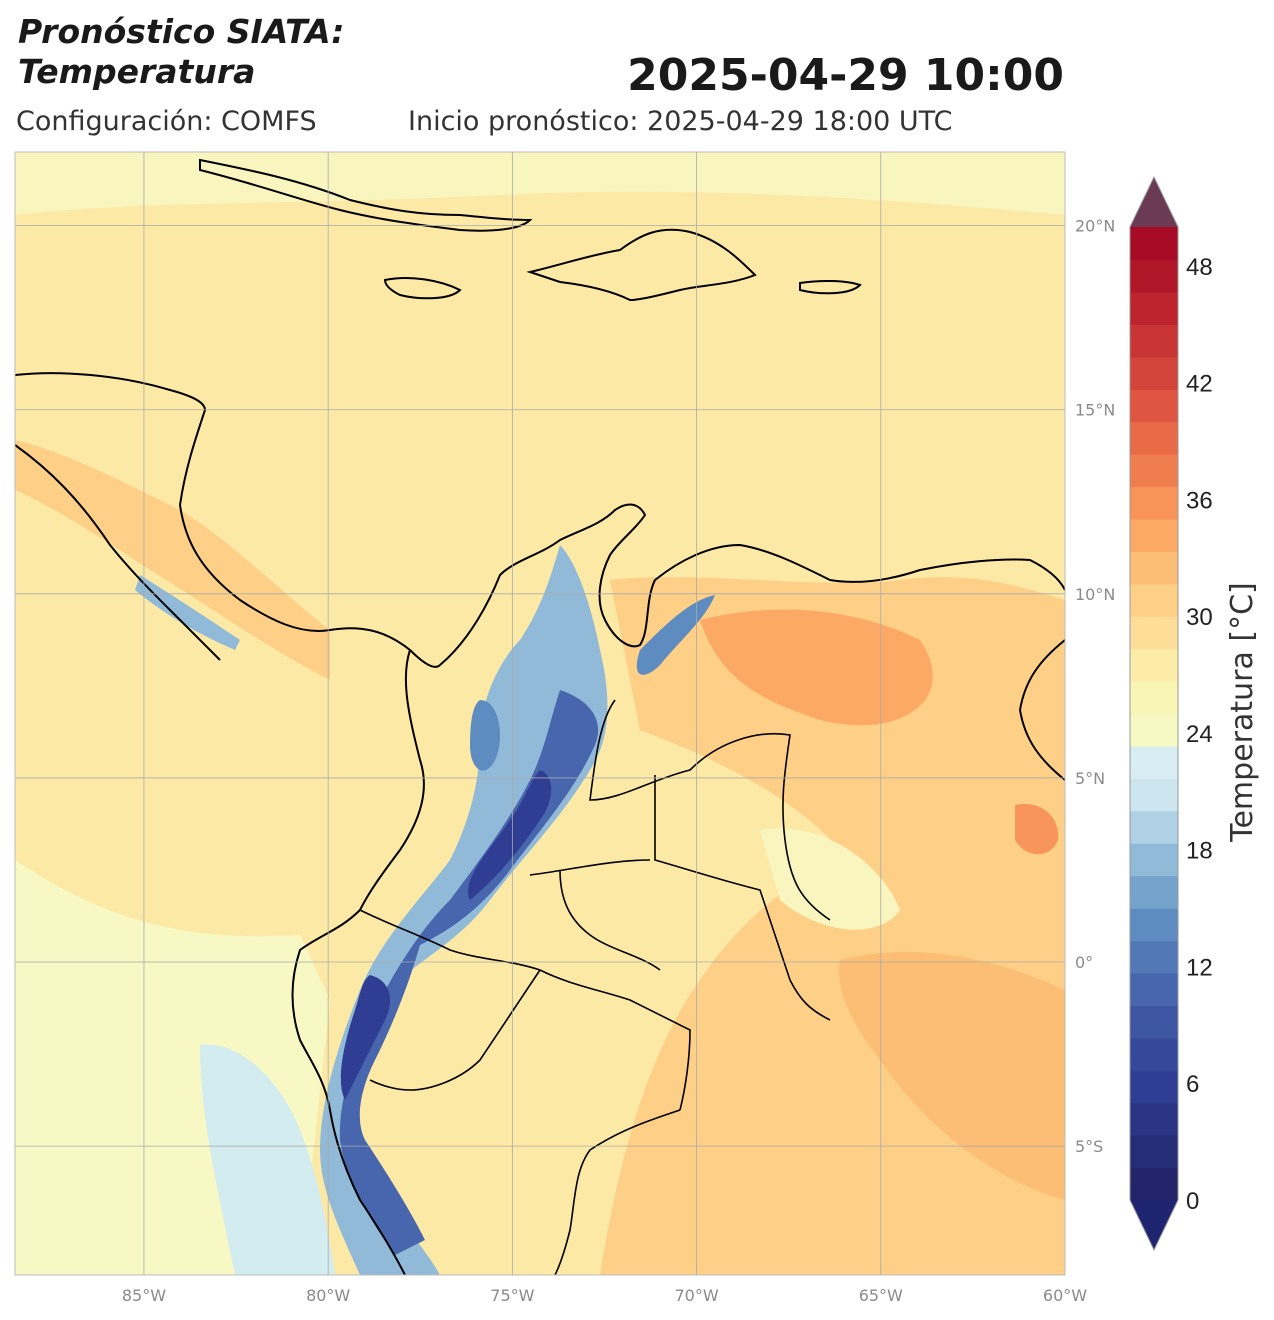  What do you see at coordinates (1089, 1146) in the screenshot?
I see `lat-tick-label: 5°S` at bounding box center [1089, 1146].